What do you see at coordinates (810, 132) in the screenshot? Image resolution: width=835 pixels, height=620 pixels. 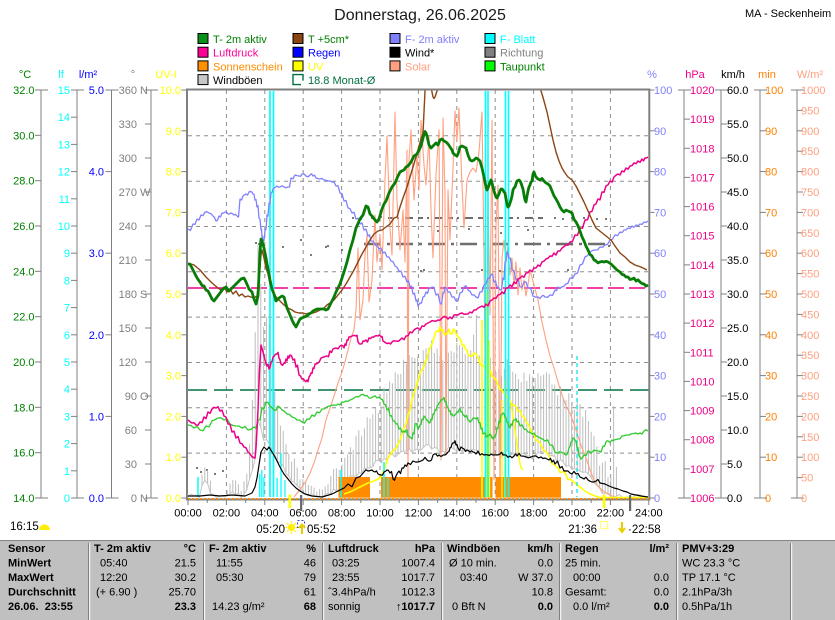 I see `svg-text: 900` at bounding box center [810, 132].